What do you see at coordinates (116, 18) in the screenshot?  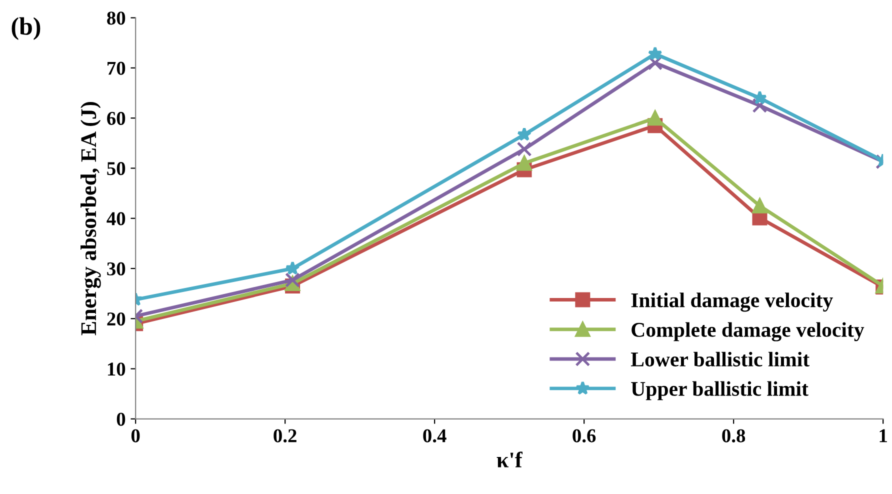 I see `y-tick-label: 80` at bounding box center [116, 18].